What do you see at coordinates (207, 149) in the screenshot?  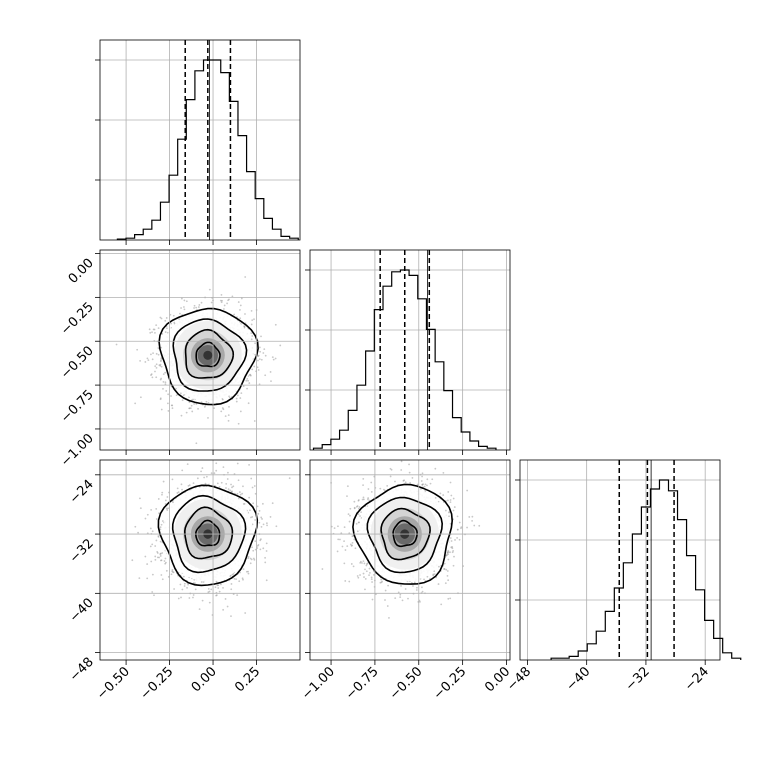 I see `histogram-series` at bounding box center [207, 149].